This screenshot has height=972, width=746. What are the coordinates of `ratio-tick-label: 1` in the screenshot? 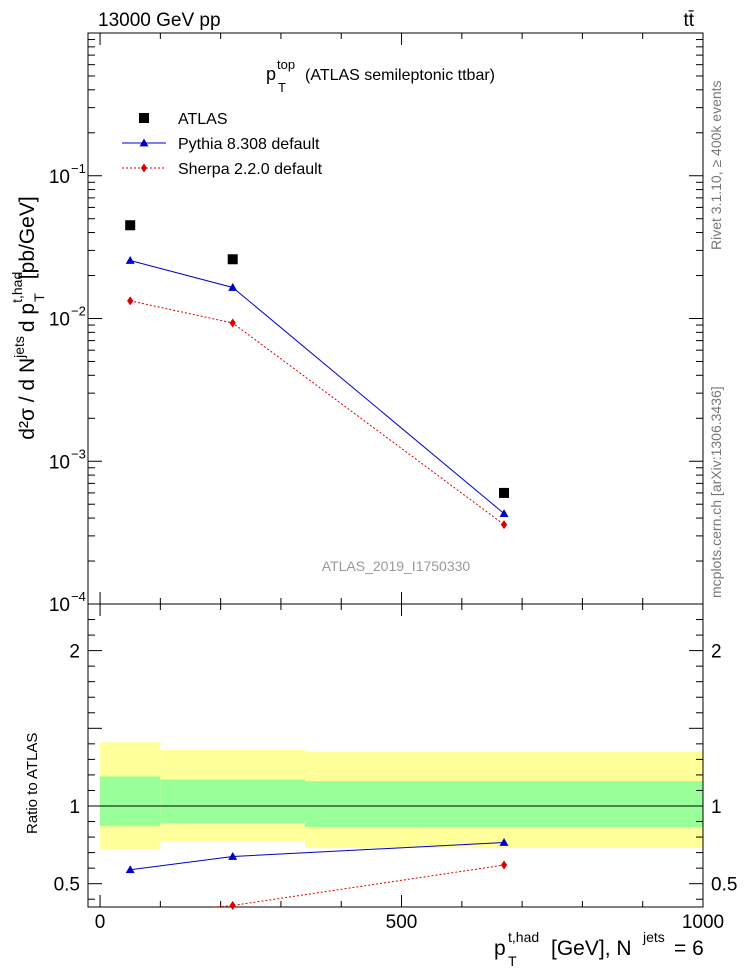 It's located at (74, 807).